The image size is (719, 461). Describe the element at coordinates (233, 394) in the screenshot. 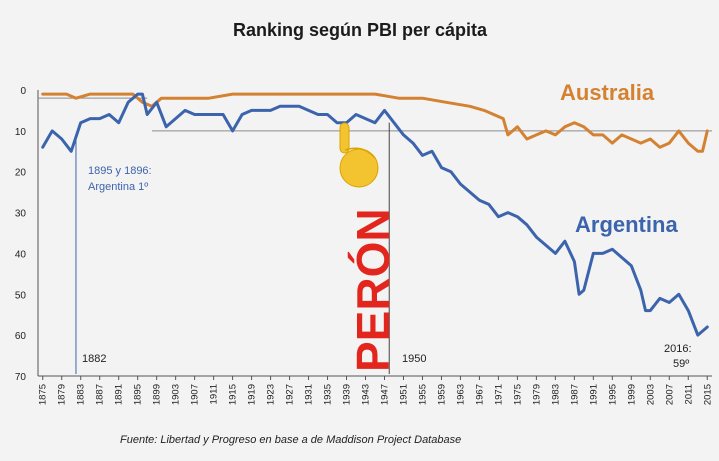

I see `x-tick-label-1915: 1915` at that location.